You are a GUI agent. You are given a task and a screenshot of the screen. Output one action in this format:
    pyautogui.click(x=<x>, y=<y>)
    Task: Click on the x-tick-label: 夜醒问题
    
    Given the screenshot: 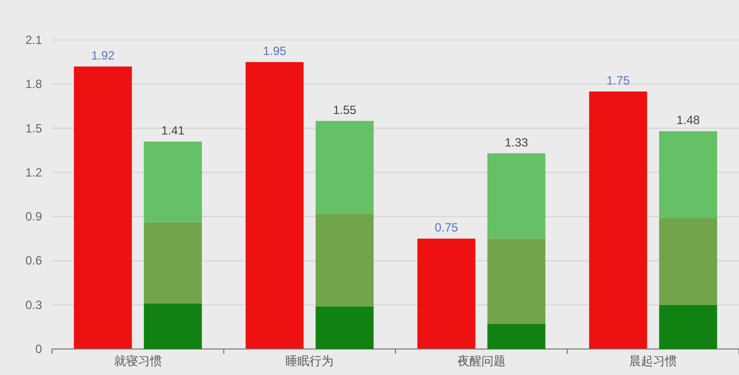 What is the action you would take?
    pyautogui.click(x=481, y=361)
    